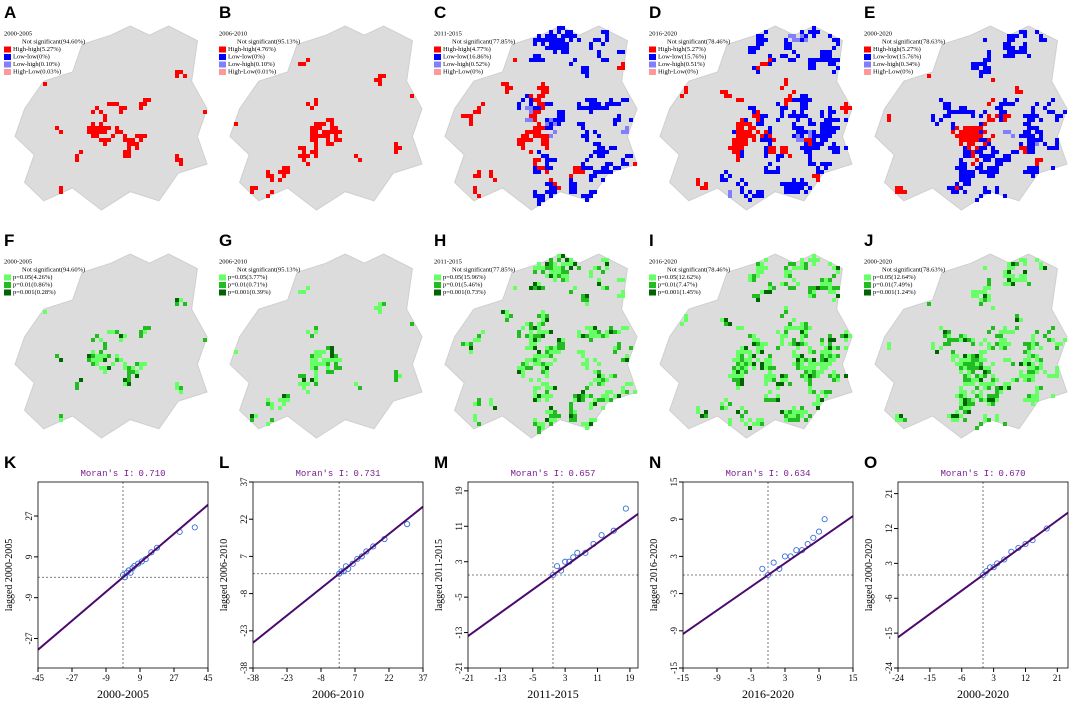 The image size is (1072, 704). Describe the element at coordinates (483, 41) in the screenshot. I see `legend-item: Not significant(77.85%)` at that location.